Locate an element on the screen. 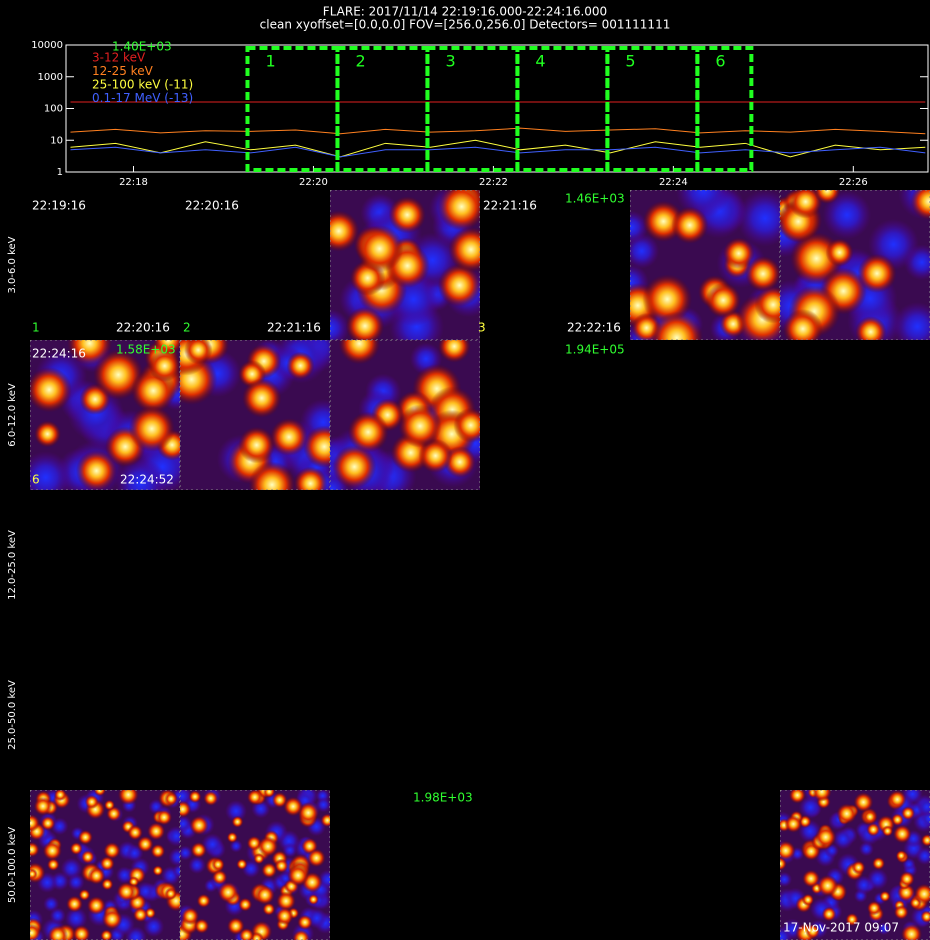 The height and width of the screenshot is (940, 930). interval-label: 6 is located at coordinates (720, 61).